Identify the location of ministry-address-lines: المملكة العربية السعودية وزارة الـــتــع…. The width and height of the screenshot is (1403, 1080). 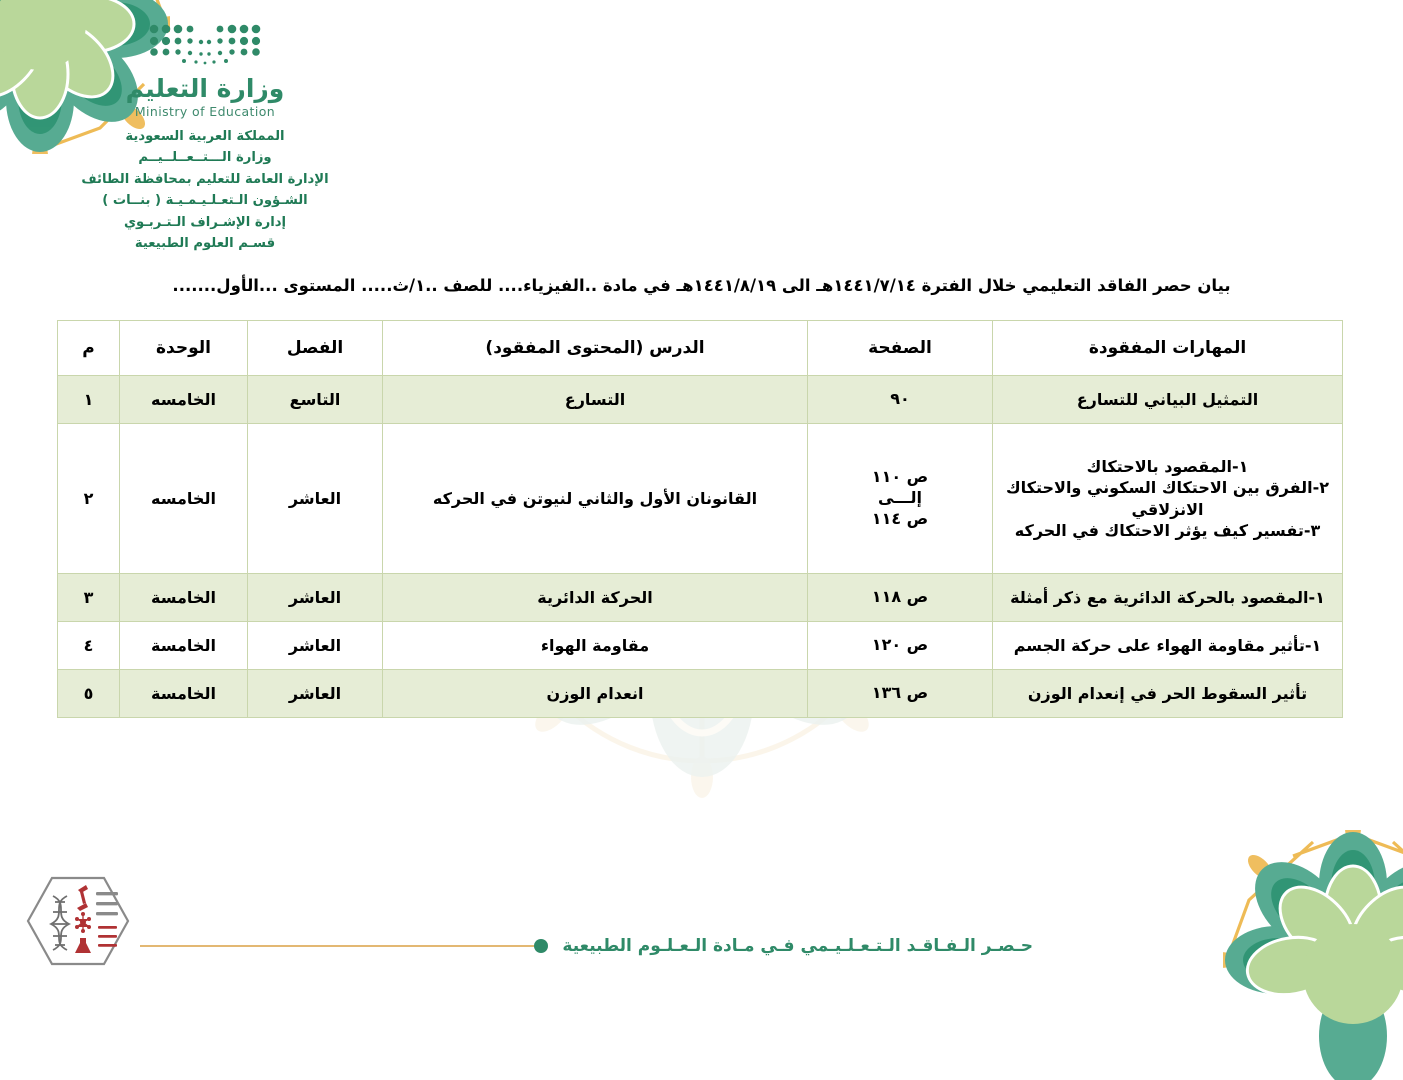
(205, 190).